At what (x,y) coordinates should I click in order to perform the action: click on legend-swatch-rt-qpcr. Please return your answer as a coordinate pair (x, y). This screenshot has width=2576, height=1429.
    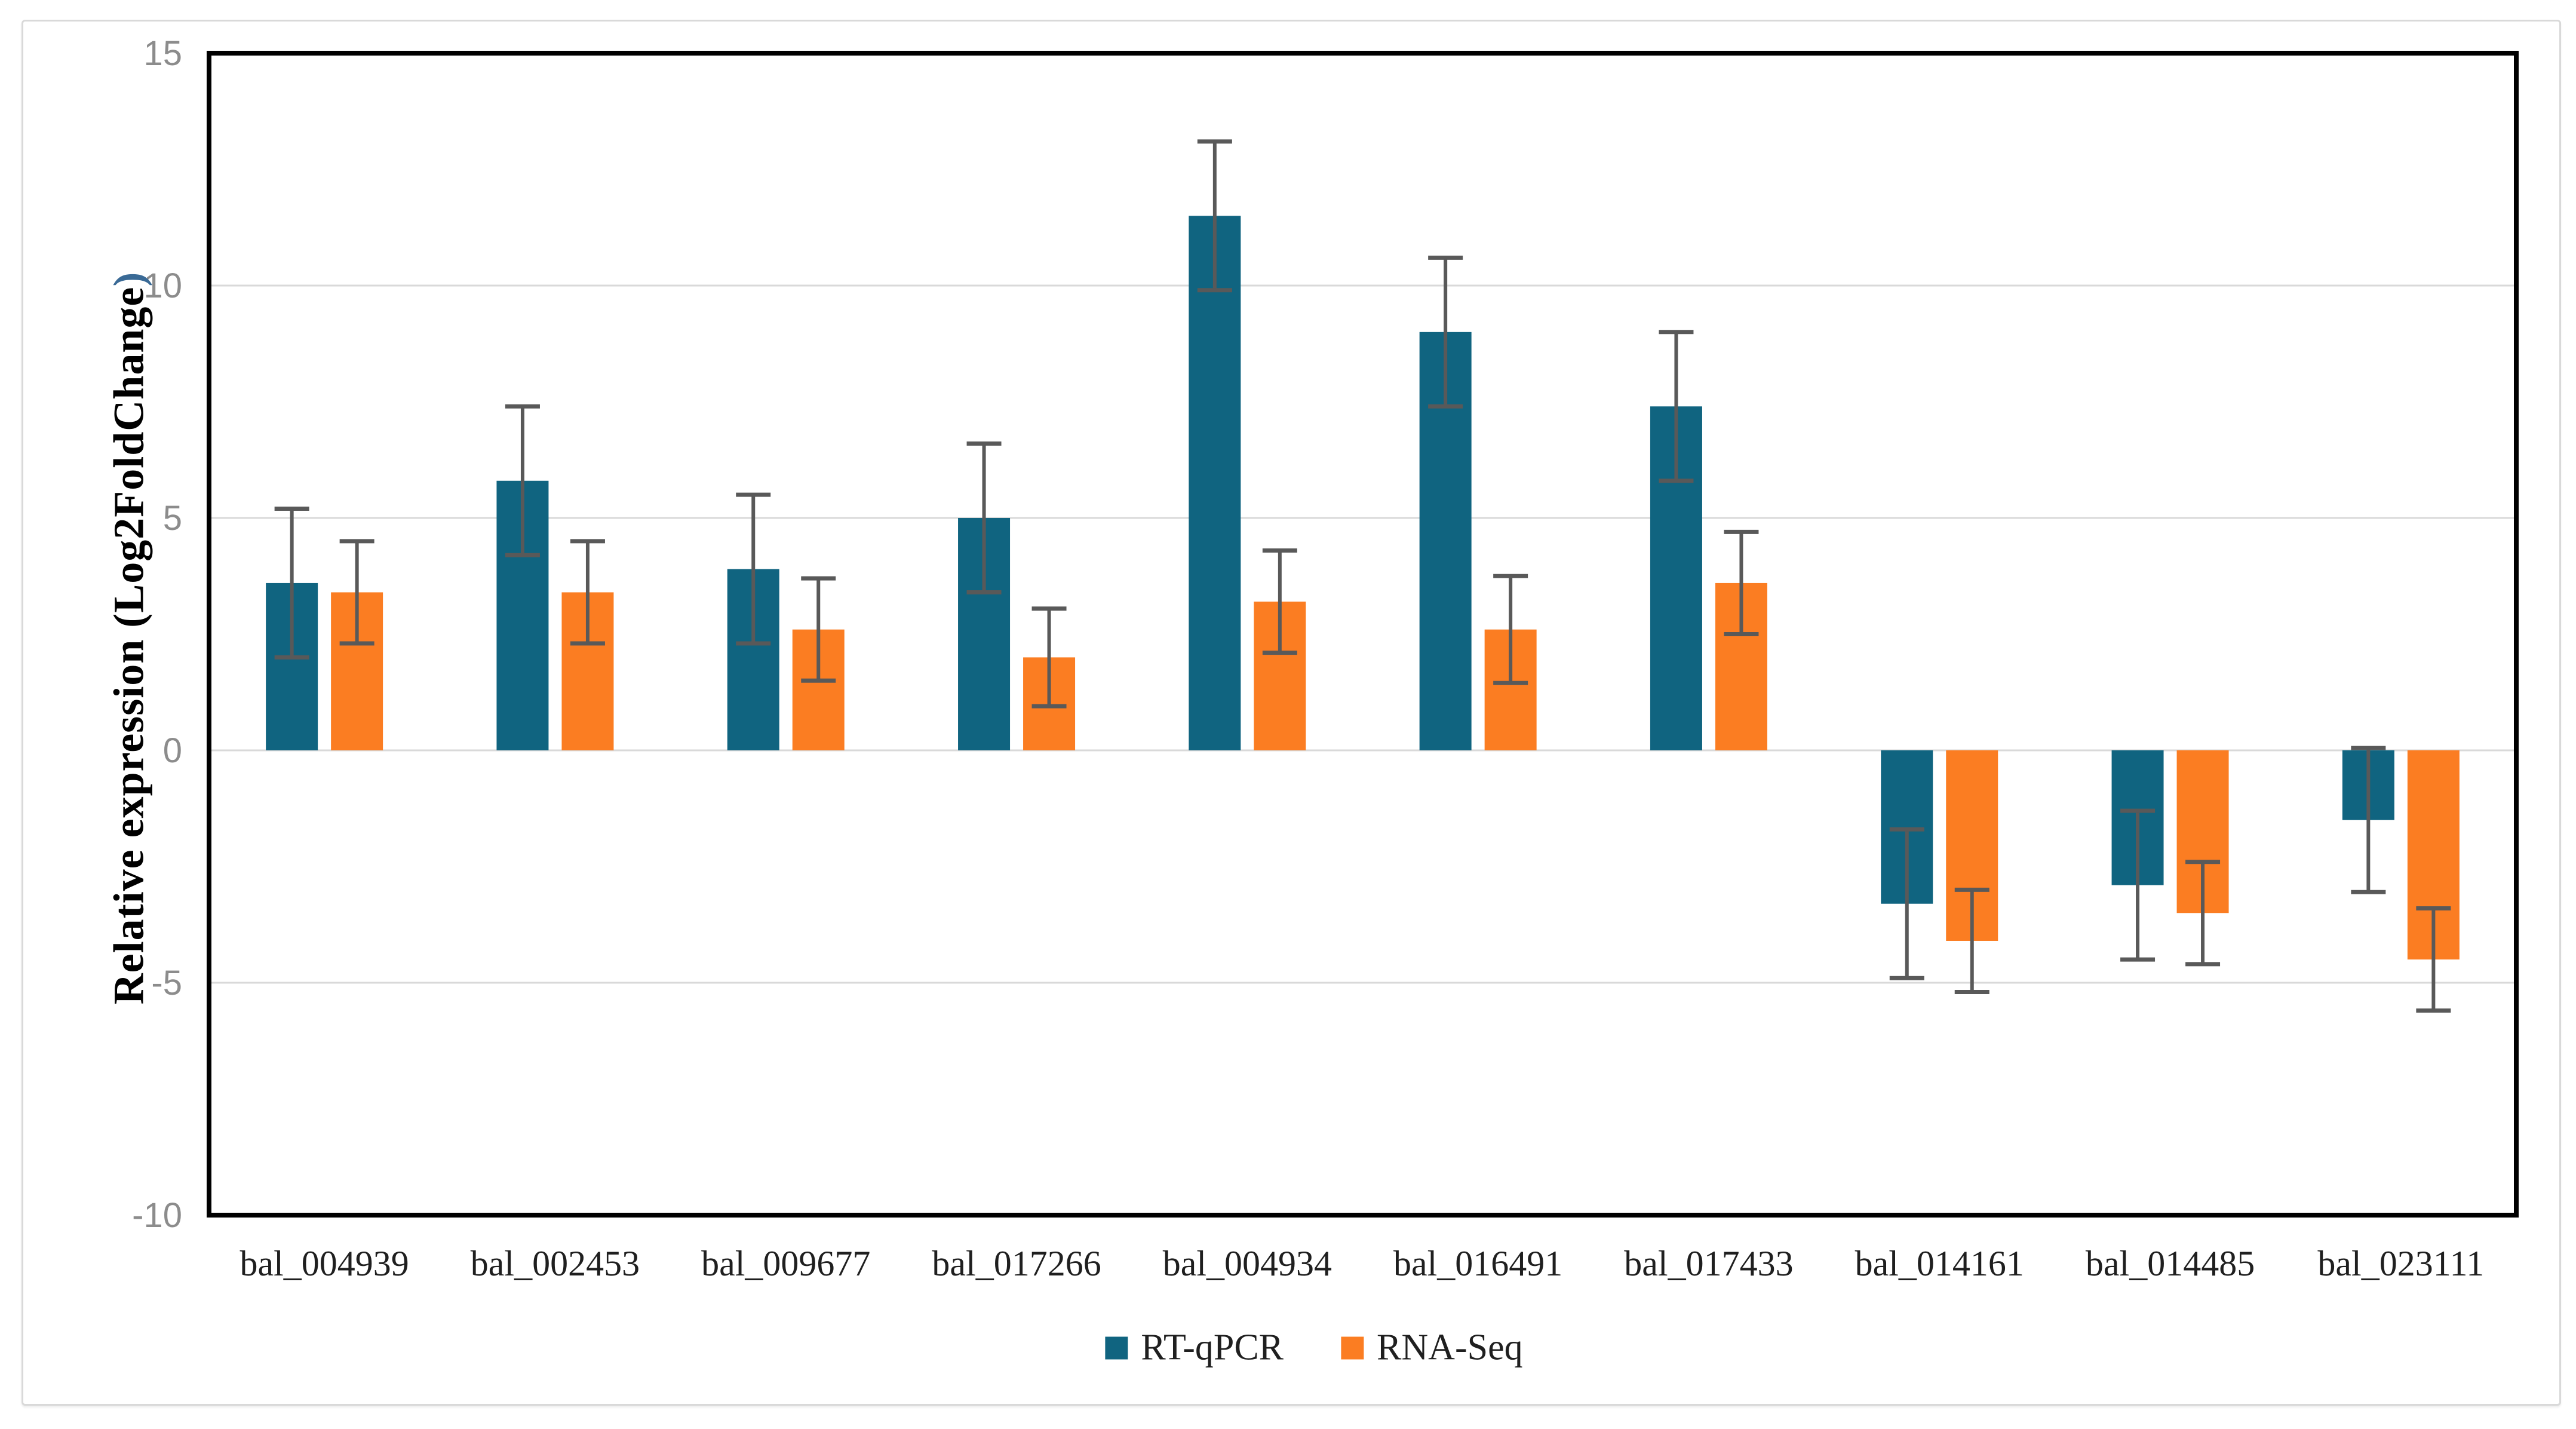
    Looking at the image, I should click on (1116, 1347).